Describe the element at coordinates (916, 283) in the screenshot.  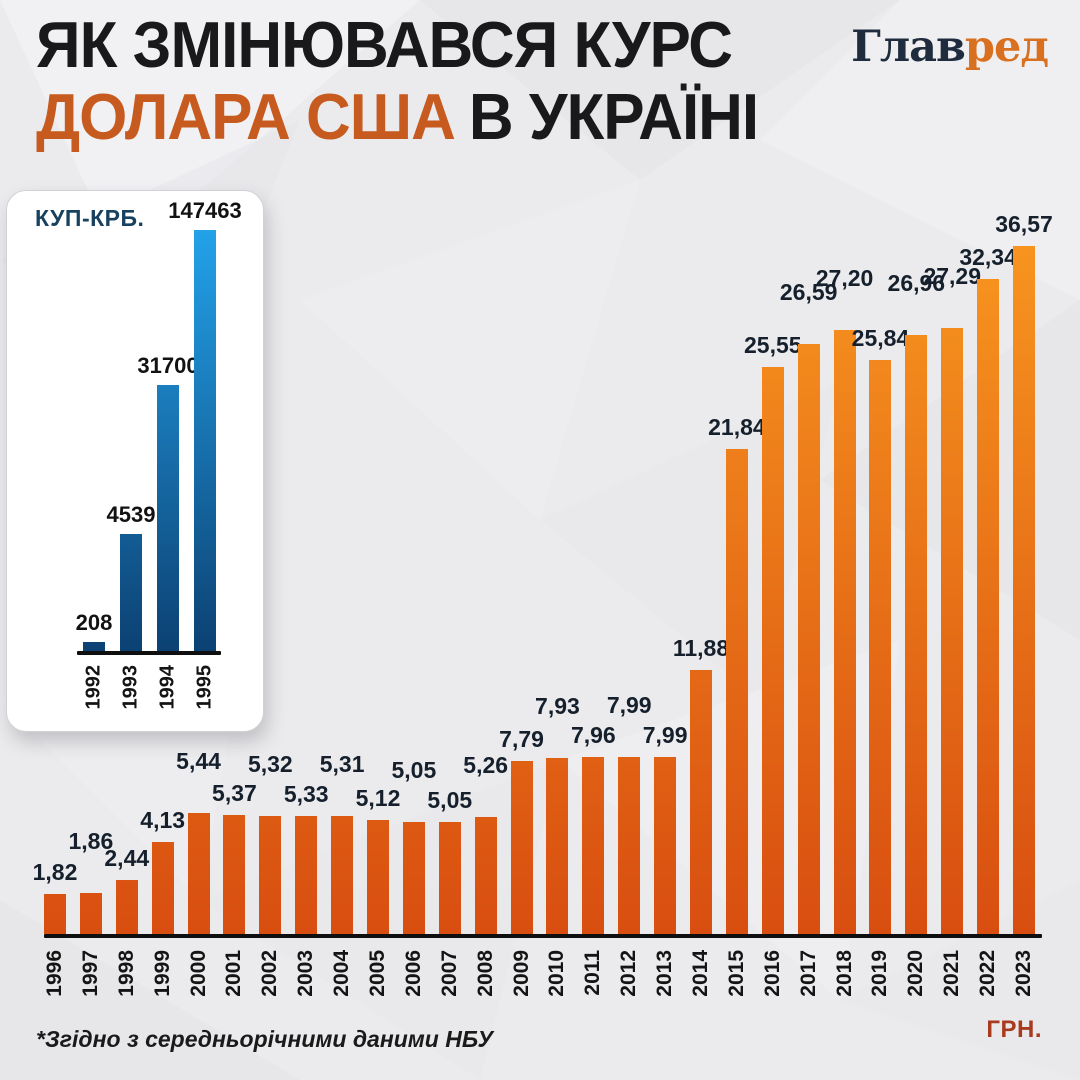
I see `main-value-label-2020: 26,96` at that location.